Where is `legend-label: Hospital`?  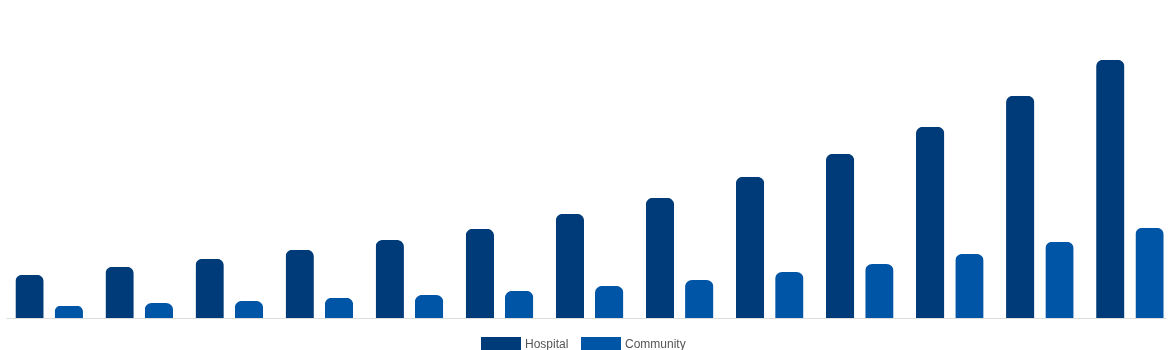 legend-label: Hospital is located at coordinates (547, 343).